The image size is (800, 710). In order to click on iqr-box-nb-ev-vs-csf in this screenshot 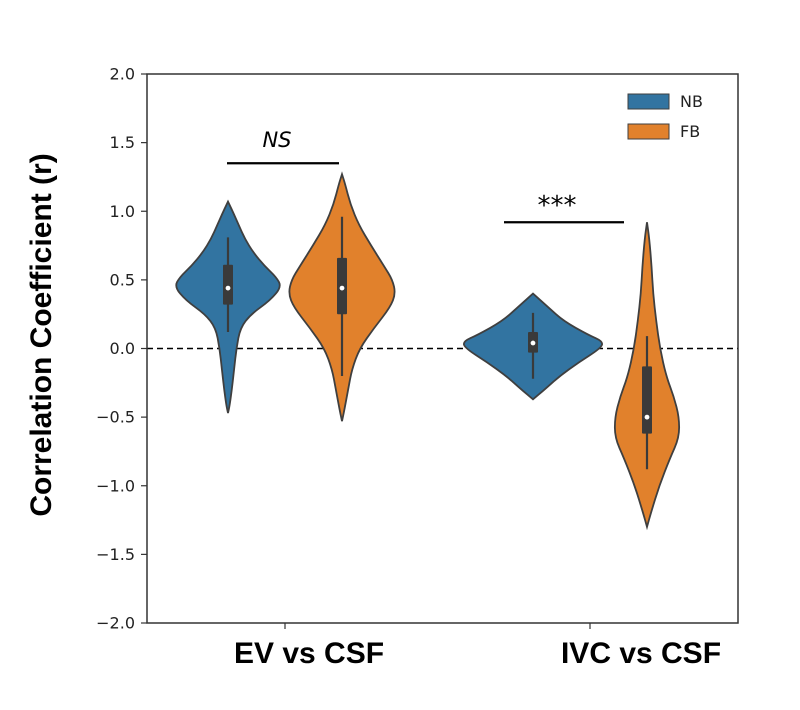, I will do `click(228, 284)`.